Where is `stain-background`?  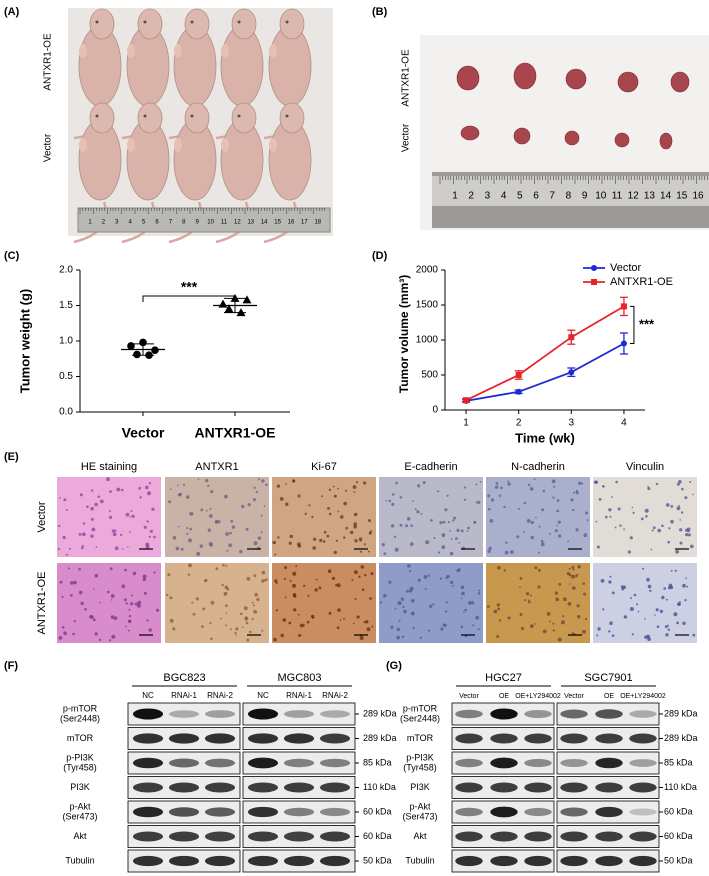
stain-background is located at coordinates (217, 517).